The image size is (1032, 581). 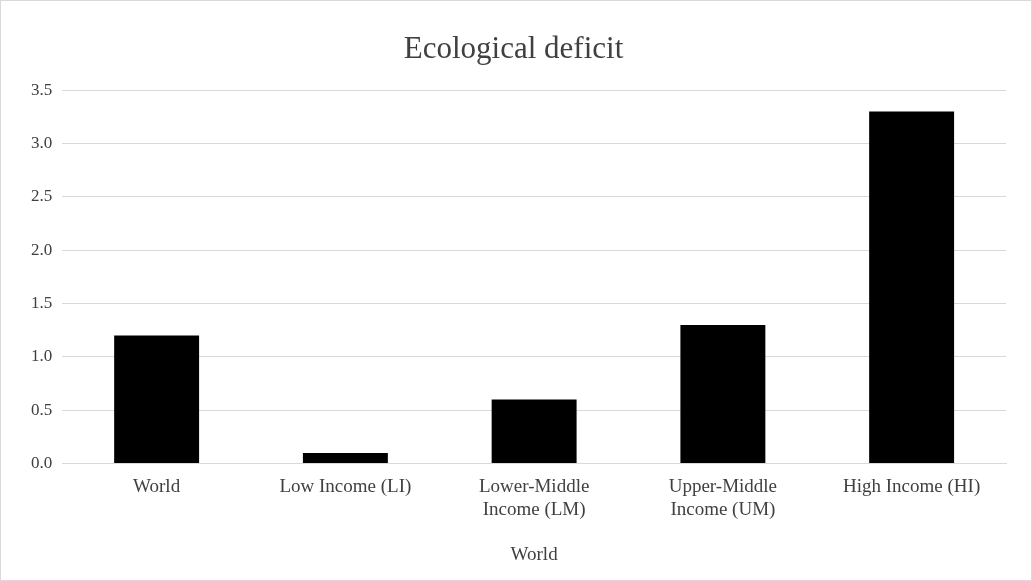 What do you see at coordinates (723, 497) in the screenshot?
I see `x-tick-label: Upper-Middle Income (UM)` at bounding box center [723, 497].